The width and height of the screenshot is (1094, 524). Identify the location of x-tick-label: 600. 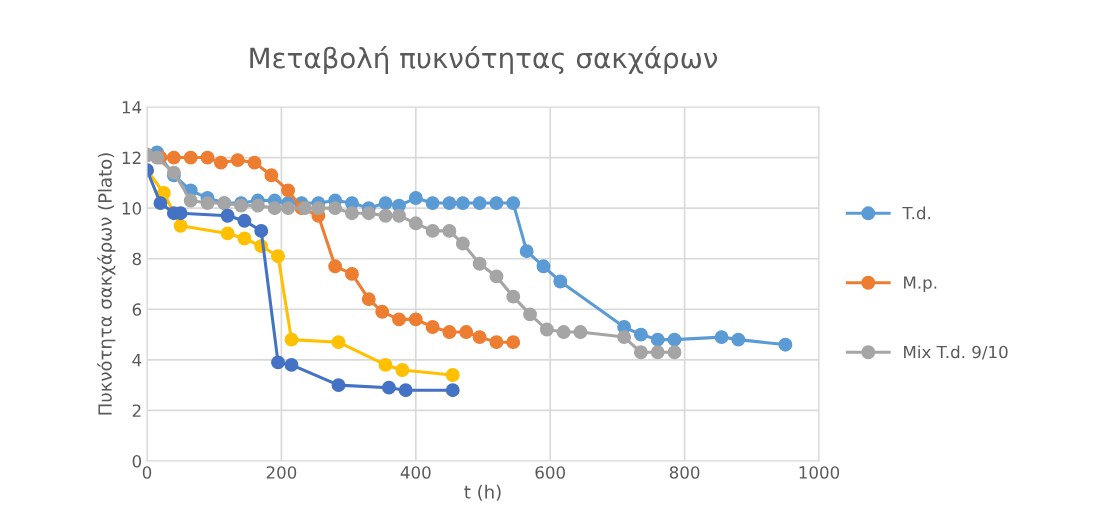
(550, 472).